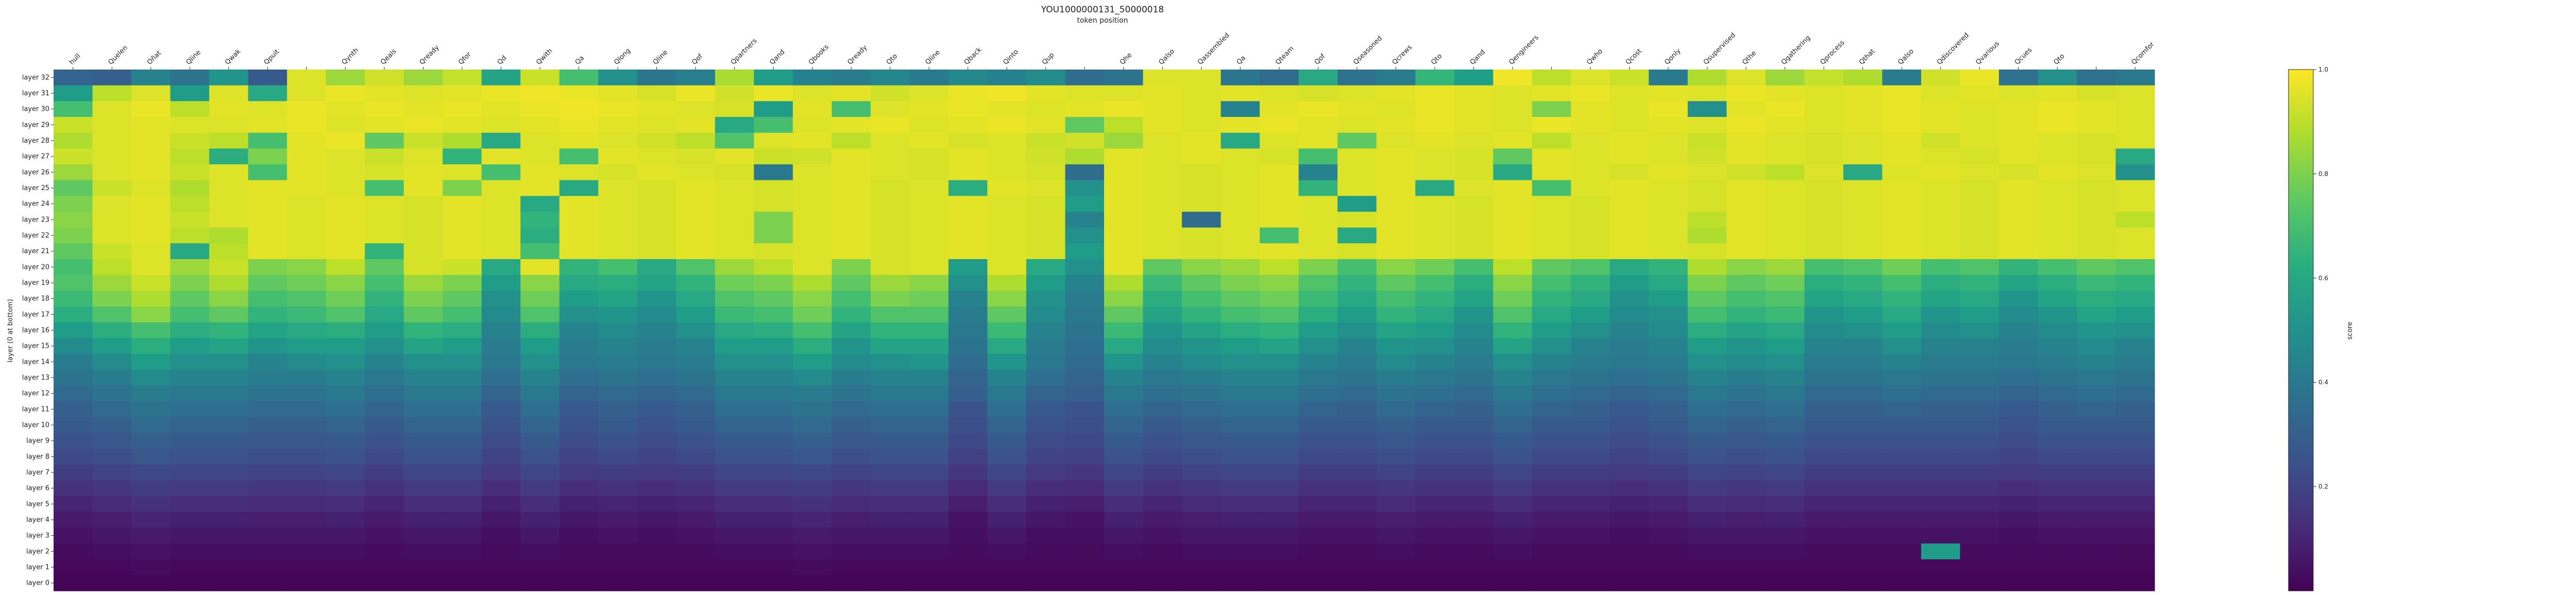 This screenshot has height=595, width=2576. What do you see at coordinates (1987, 53) in the screenshot?
I see `x-tick-label: Qvarious` at bounding box center [1987, 53].